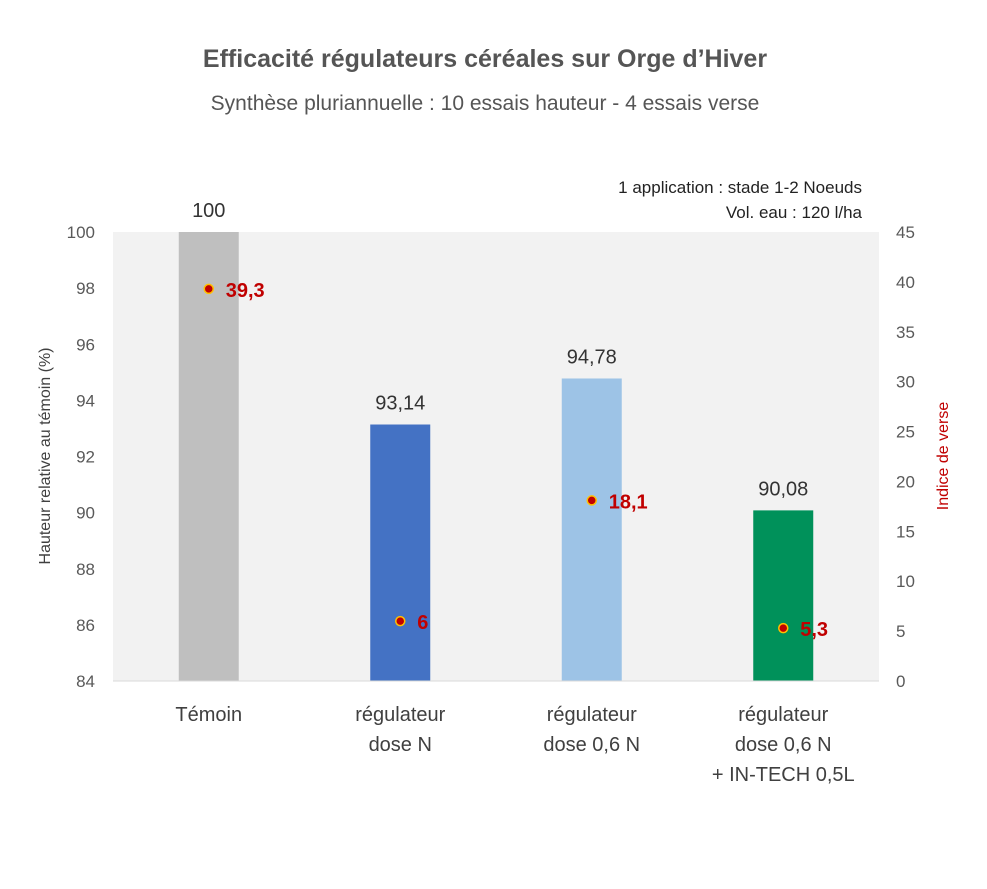 The image size is (987, 889). Describe the element at coordinates (85, 288) in the screenshot. I see `y-tick-label: 98` at that location.